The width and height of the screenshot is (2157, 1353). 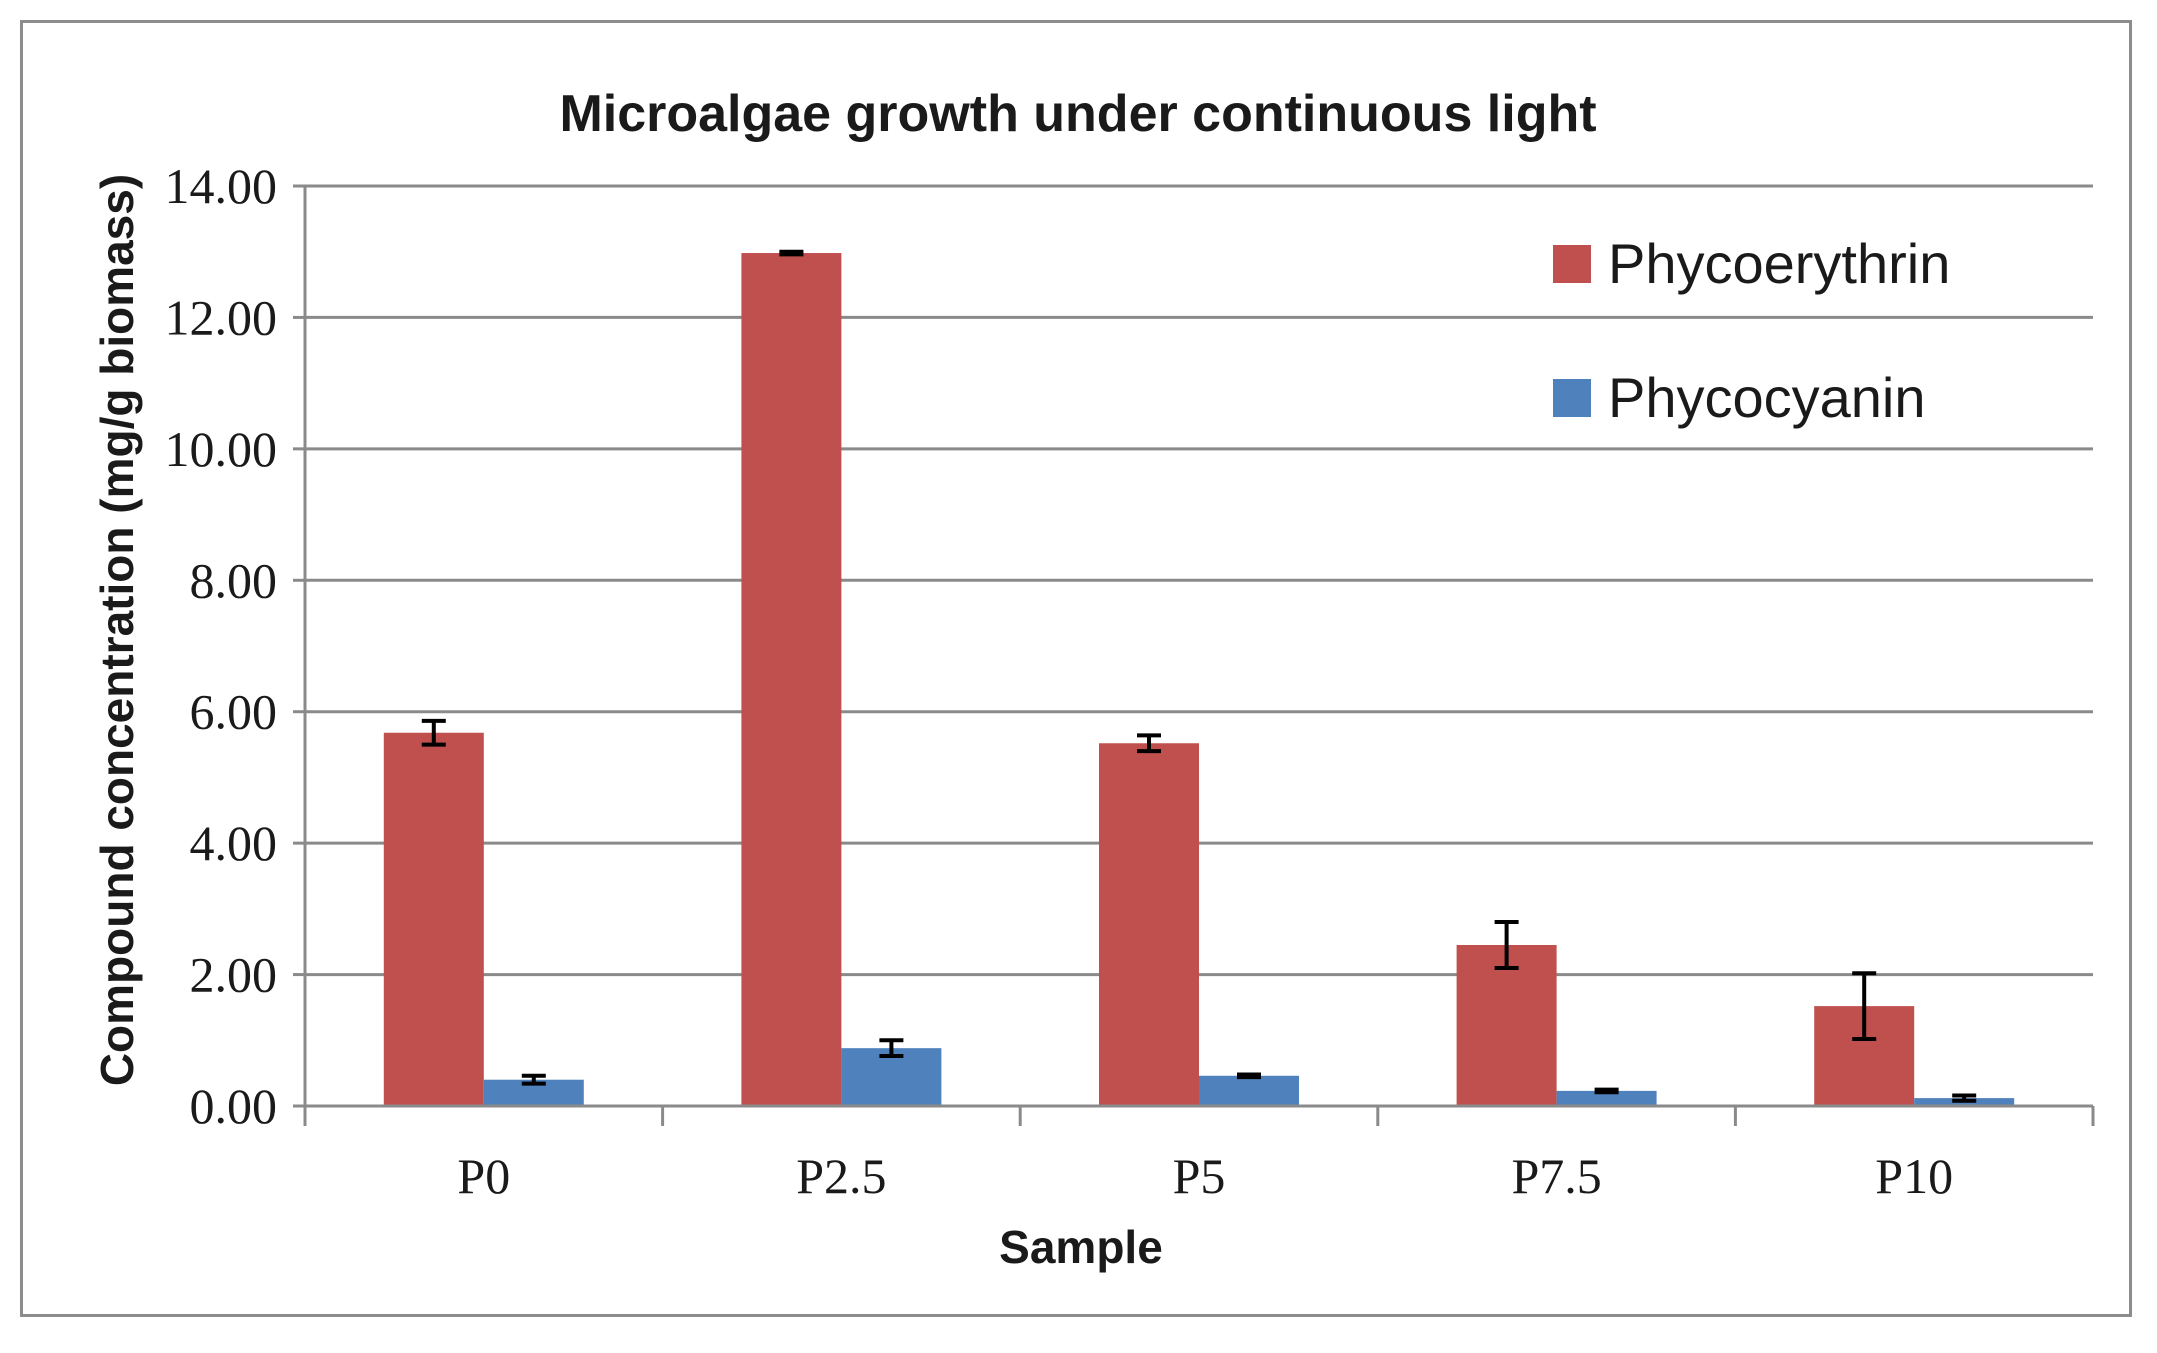 What do you see at coordinates (1751, 330) in the screenshot?
I see `legend: Phycoerythrin Phycocyanin` at bounding box center [1751, 330].